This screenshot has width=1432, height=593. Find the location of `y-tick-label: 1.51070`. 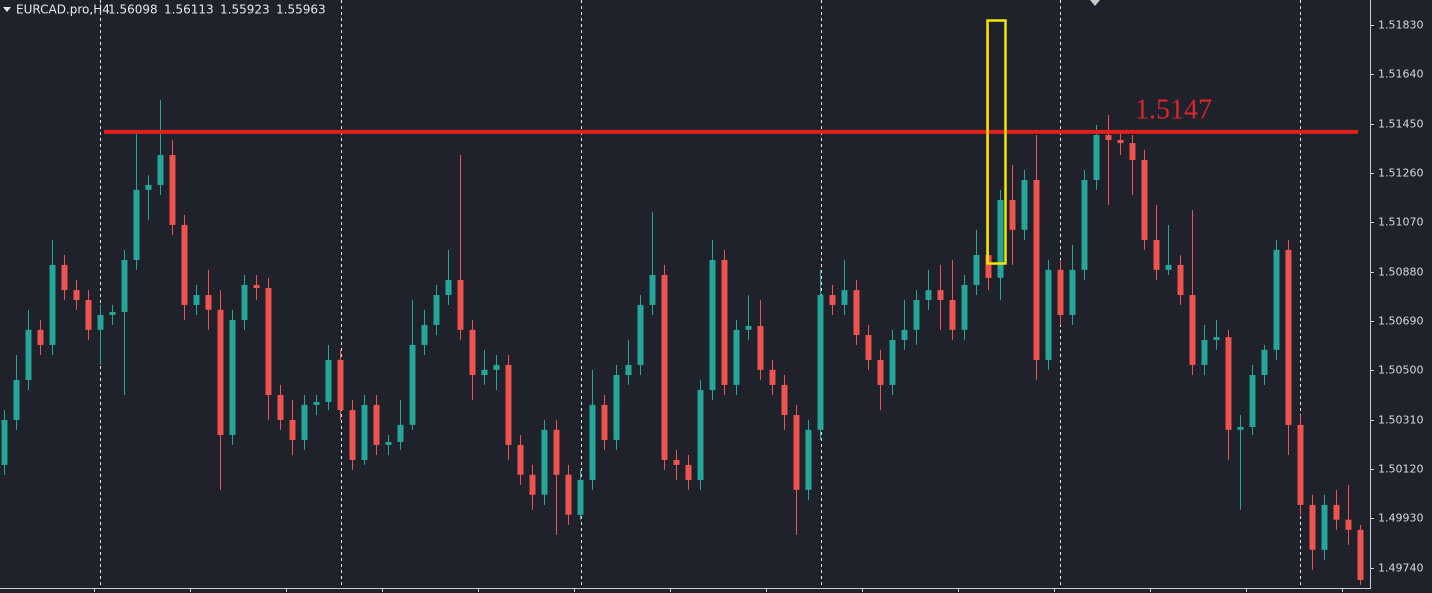

y-tick-label: 1.51070 is located at coordinates (1401, 222).